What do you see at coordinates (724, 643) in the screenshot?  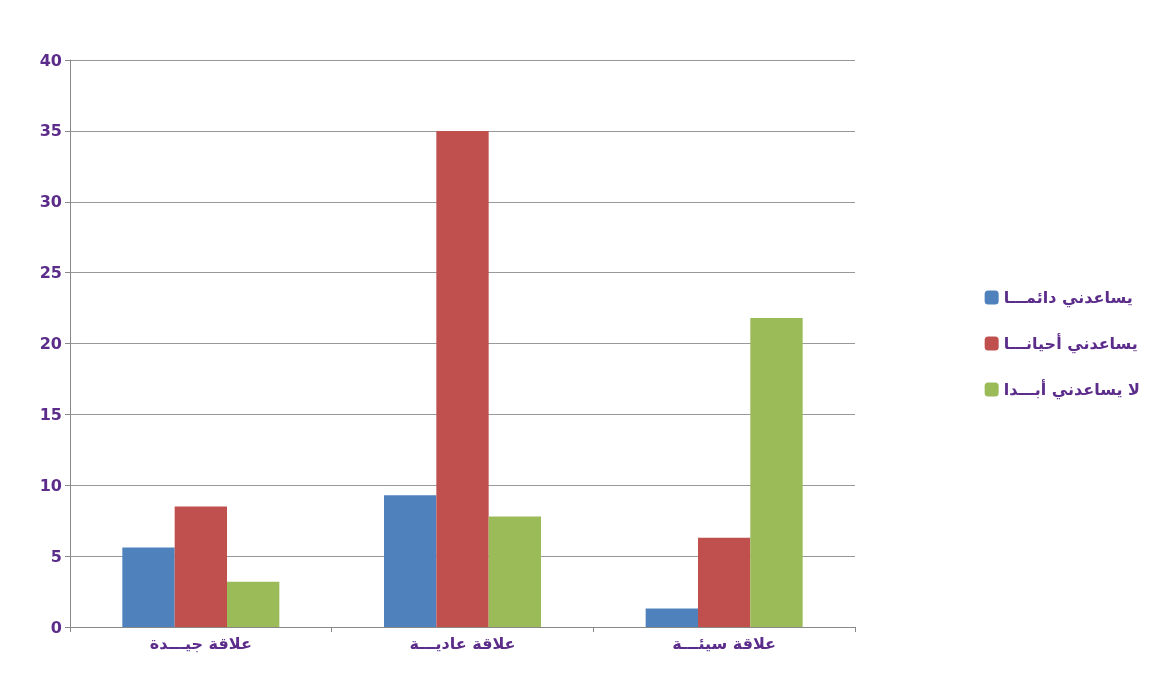 I see `x-tick-label: علاقة سيئـــة` at bounding box center [724, 643].